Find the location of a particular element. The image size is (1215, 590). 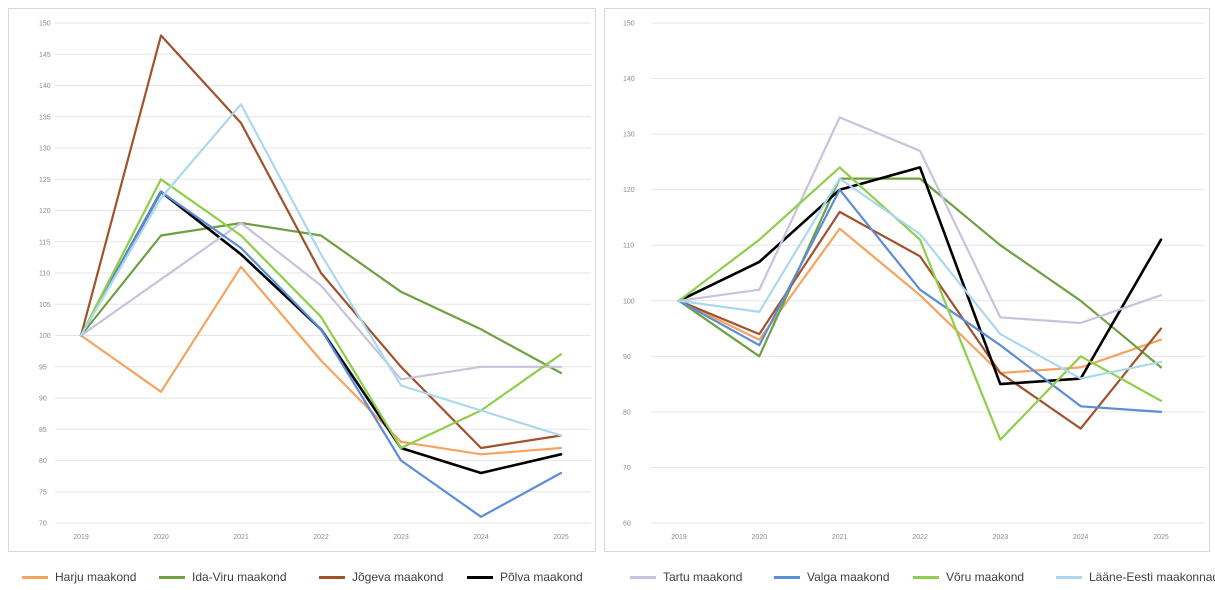

legend-label: Jõgeva maakond is located at coordinates (398, 577).